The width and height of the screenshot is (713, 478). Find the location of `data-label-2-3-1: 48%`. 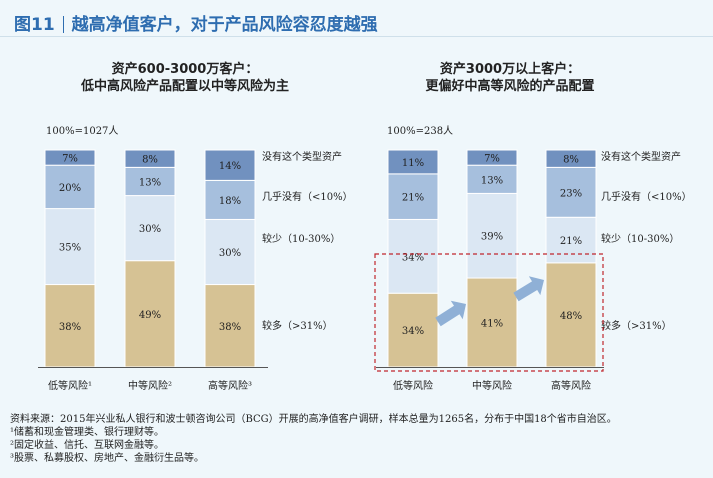

data-label-2-3-1: 48% is located at coordinates (571, 316).